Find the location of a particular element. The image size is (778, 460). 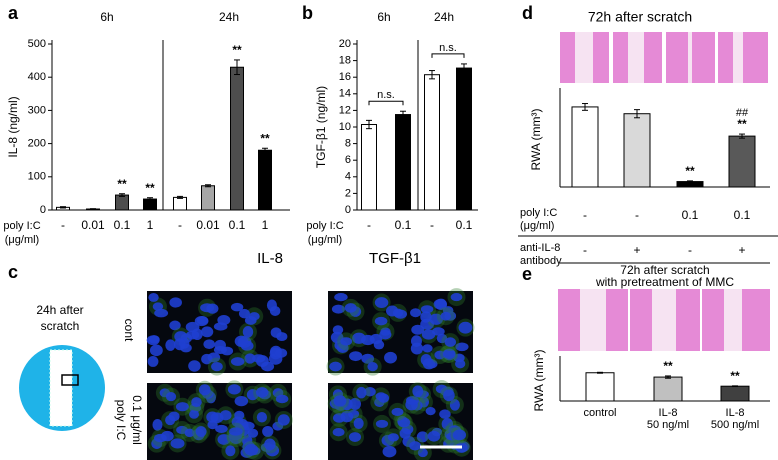

group-label: 6h is located at coordinates (383, 17).